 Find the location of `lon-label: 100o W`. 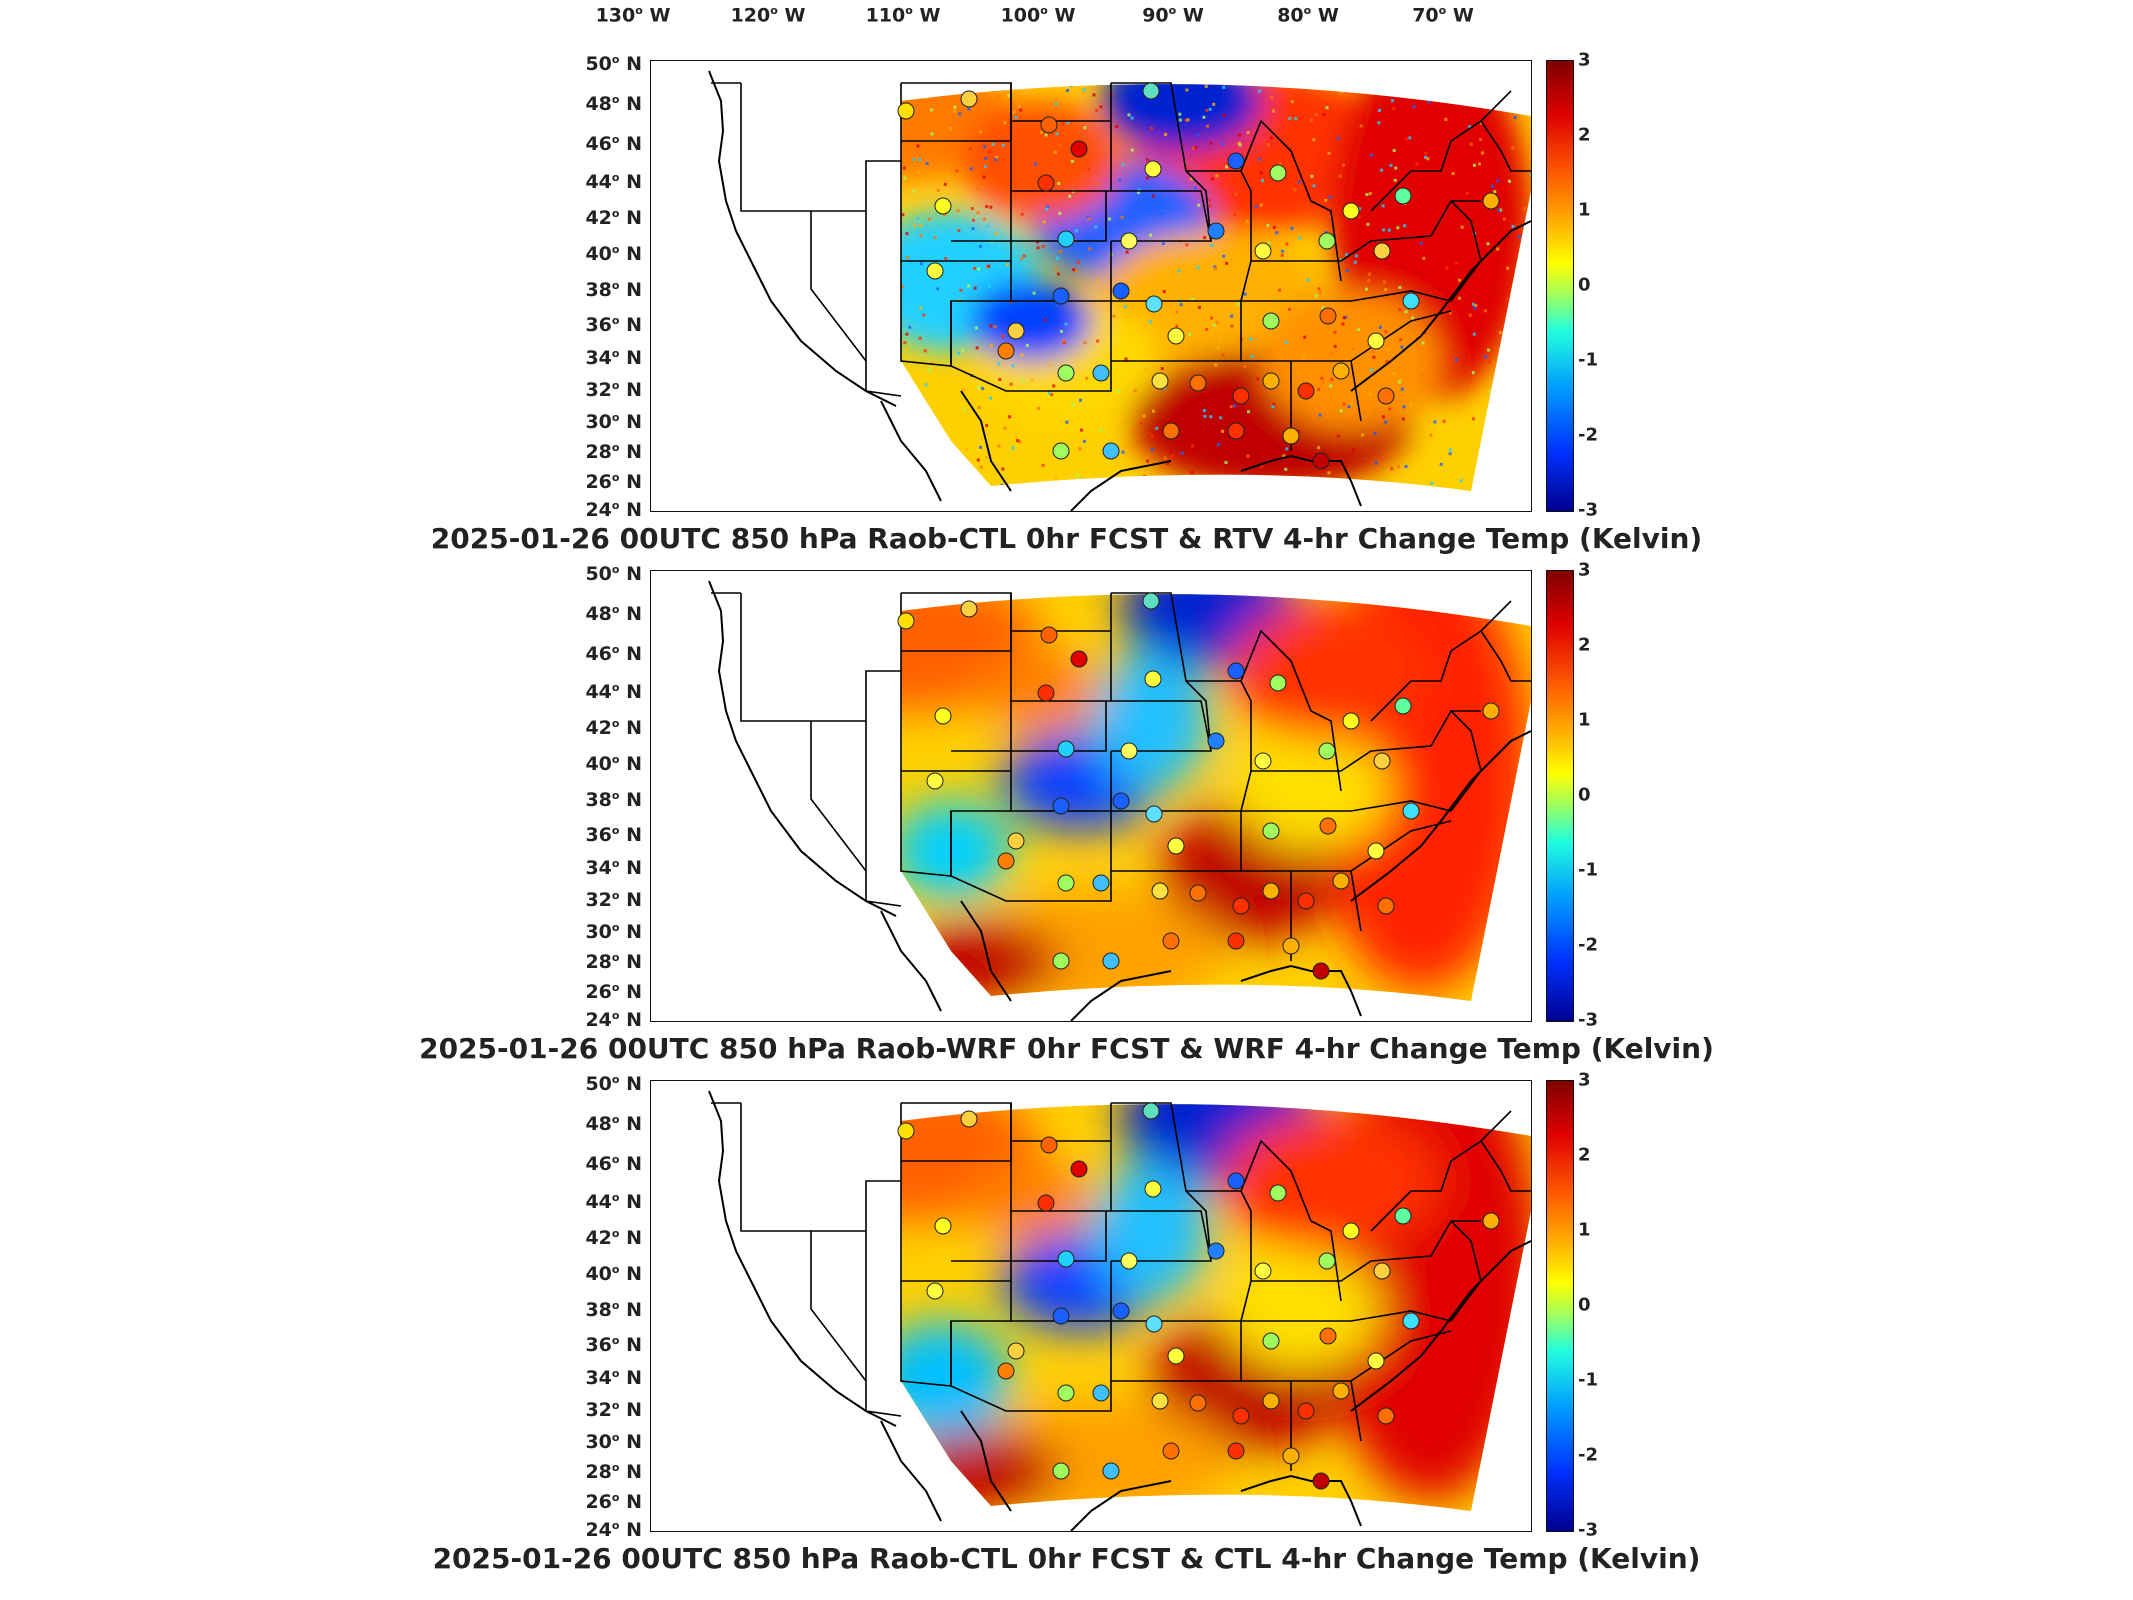

lon-label: 100o W is located at coordinates (1038, 15).